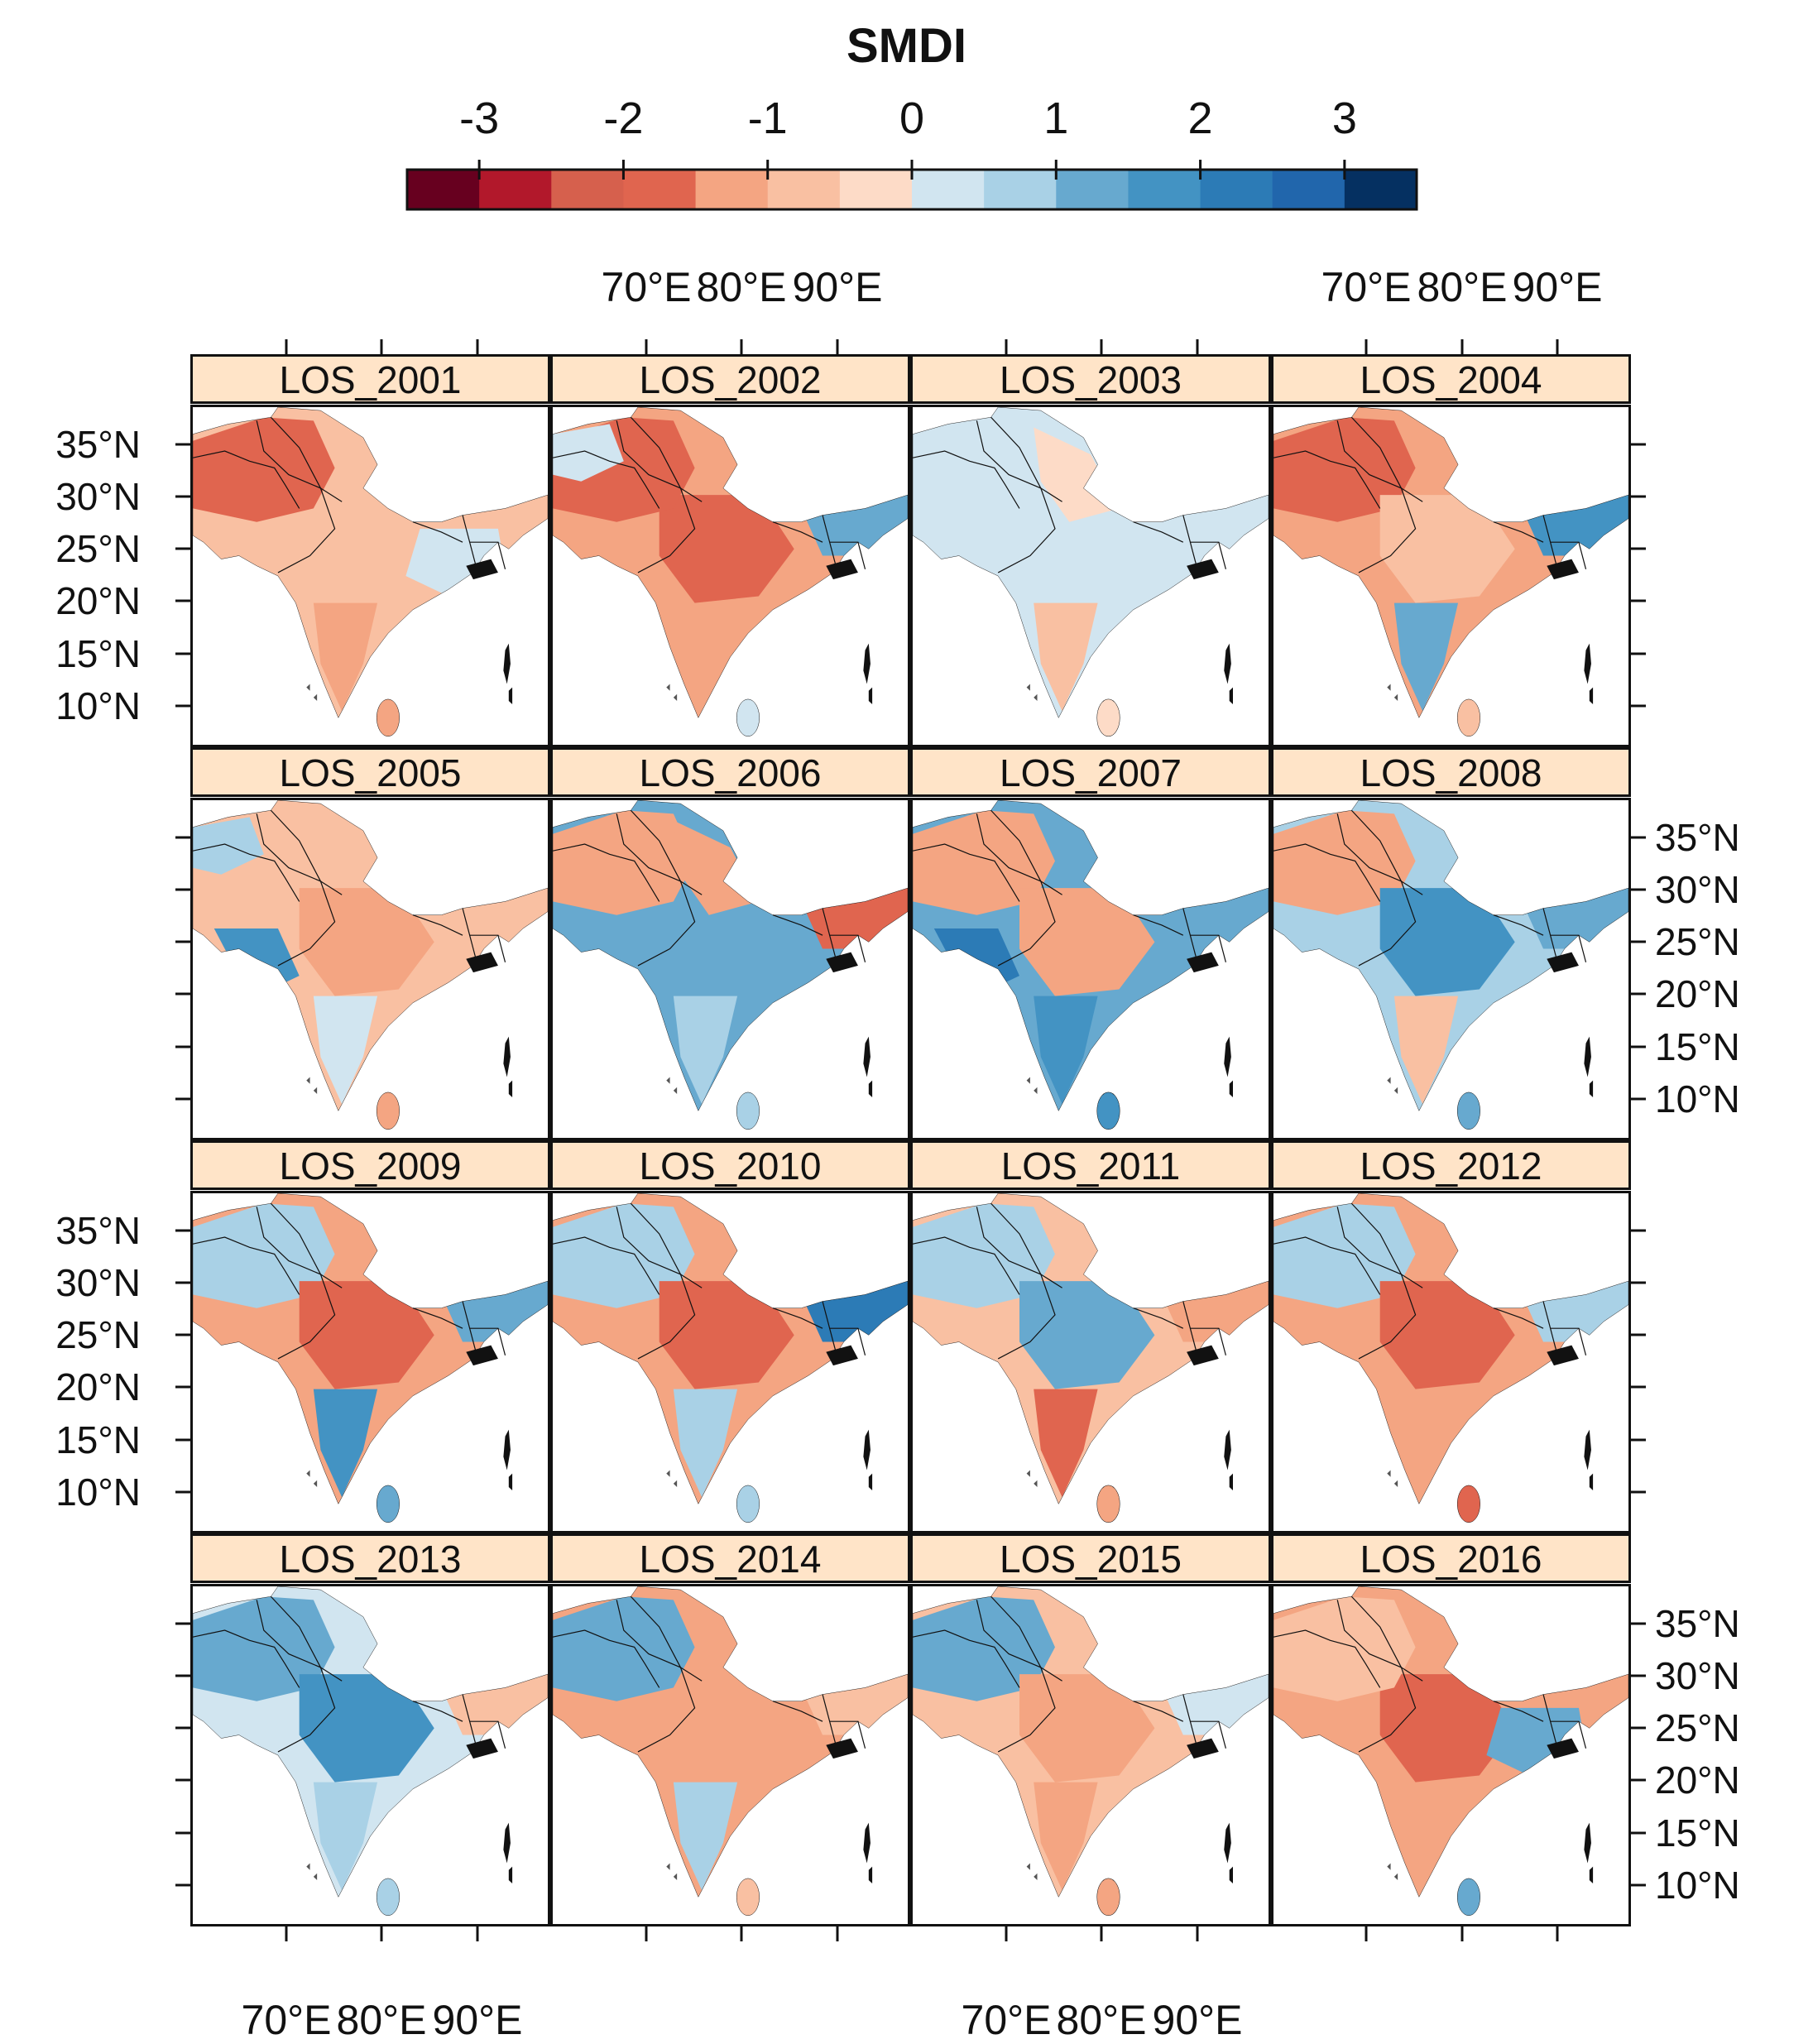  What do you see at coordinates (370, 1558) in the screenshot?
I see `panel-strip-label: LOS_2013` at bounding box center [370, 1558].